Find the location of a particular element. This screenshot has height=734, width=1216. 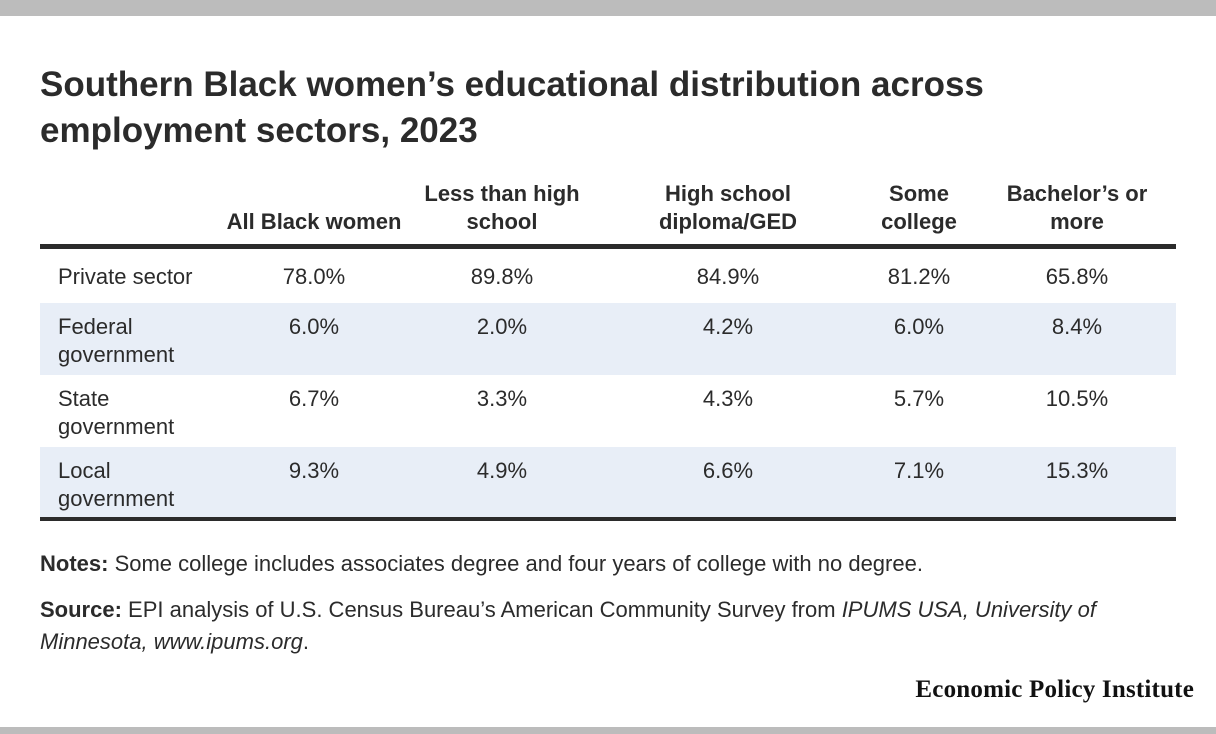

table-cell: 84.9% is located at coordinates (728, 276).